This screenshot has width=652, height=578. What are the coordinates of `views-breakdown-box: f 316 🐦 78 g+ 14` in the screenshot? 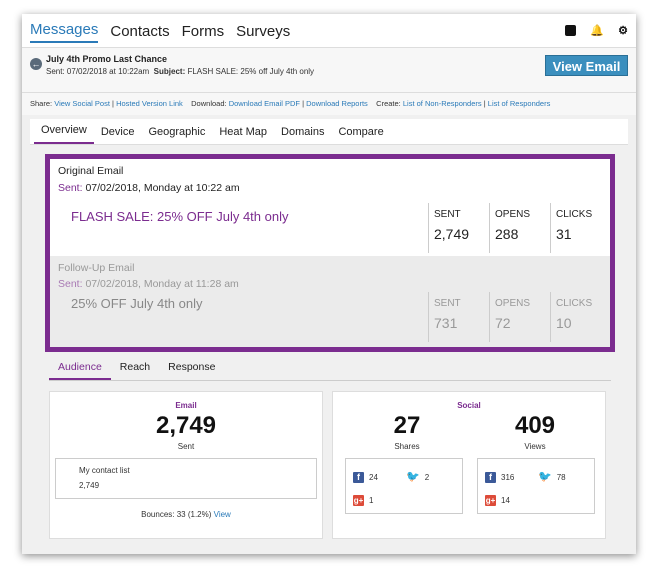 It's located at (536, 486).